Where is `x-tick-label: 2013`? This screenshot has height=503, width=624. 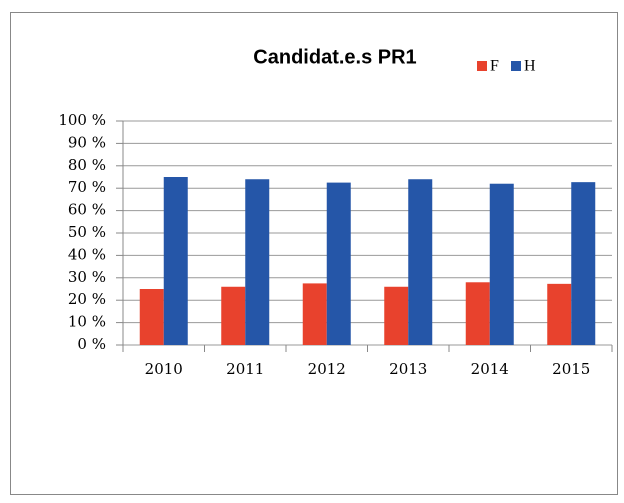
x-tick-label: 2013 is located at coordinates (408, 369).